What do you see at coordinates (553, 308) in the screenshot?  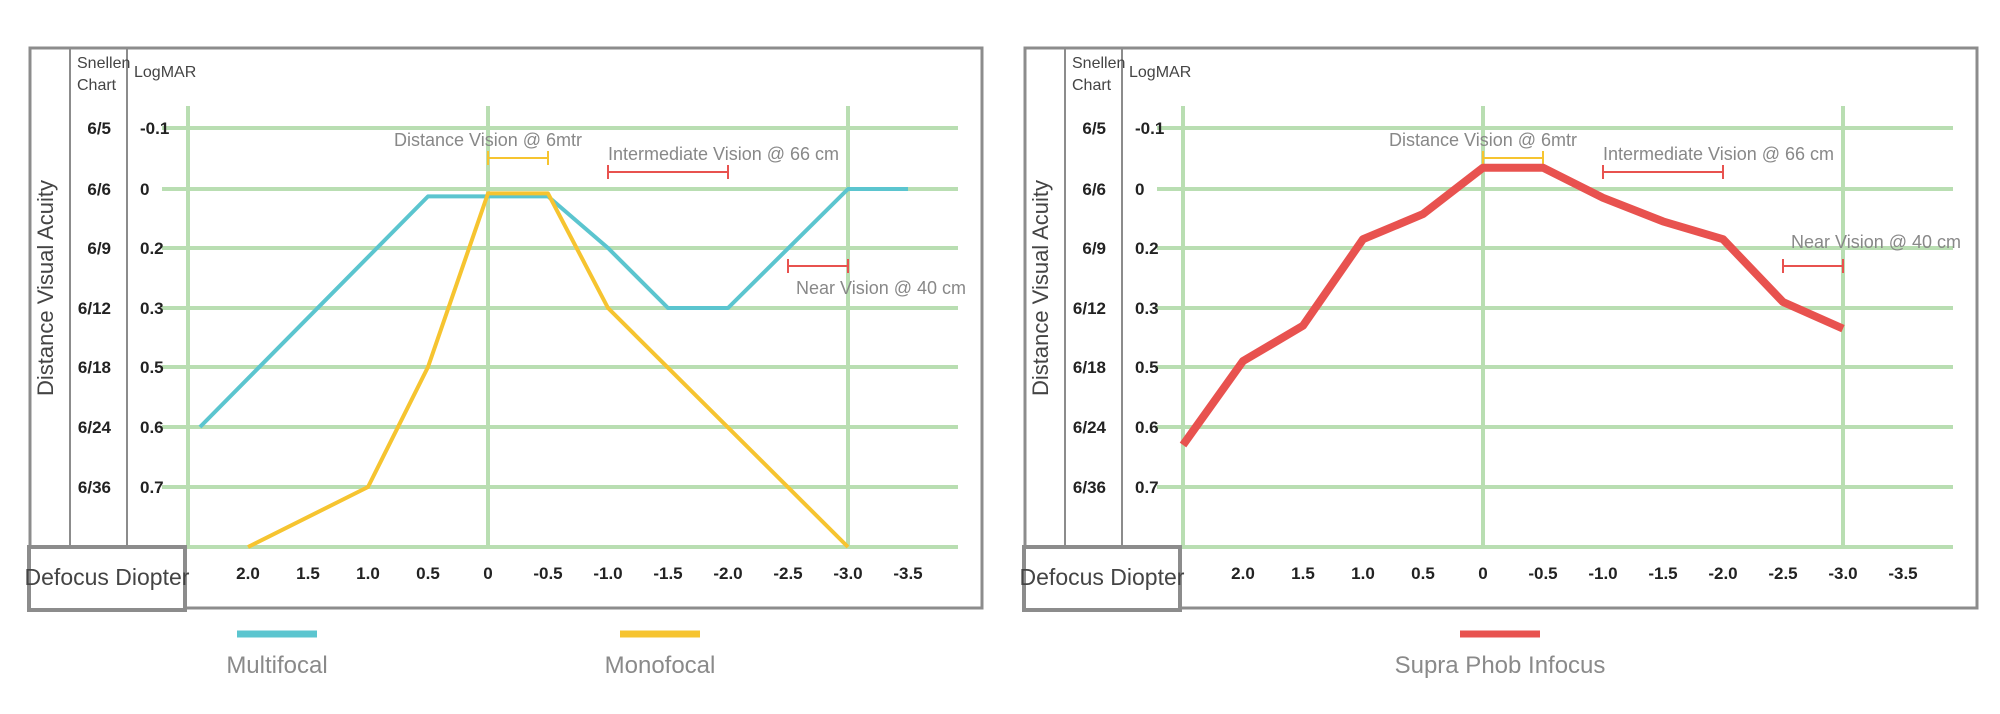 I see `series-line-multifocal` at bounding box center [553, 308].